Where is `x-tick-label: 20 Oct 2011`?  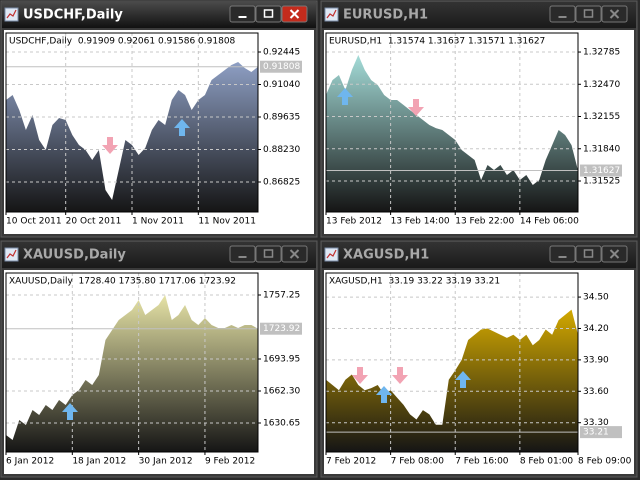 x-tick-label: 20 Oct 2011 is located at coordinates (94, 222).